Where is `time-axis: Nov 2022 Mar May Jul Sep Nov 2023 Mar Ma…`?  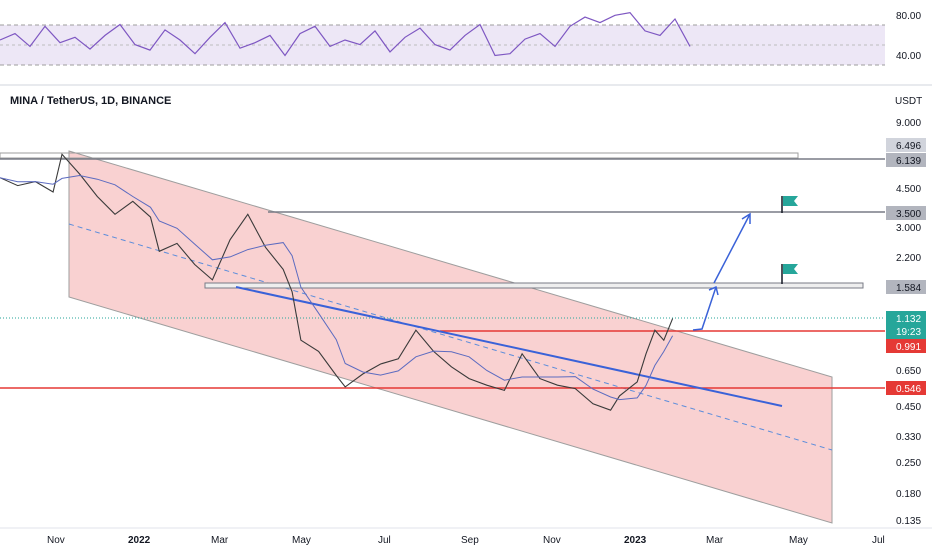 time-axis: Nov 2022 Mar May Jul Sep Nov 2023 Mar Ma… is located at coordinates (466, 540).